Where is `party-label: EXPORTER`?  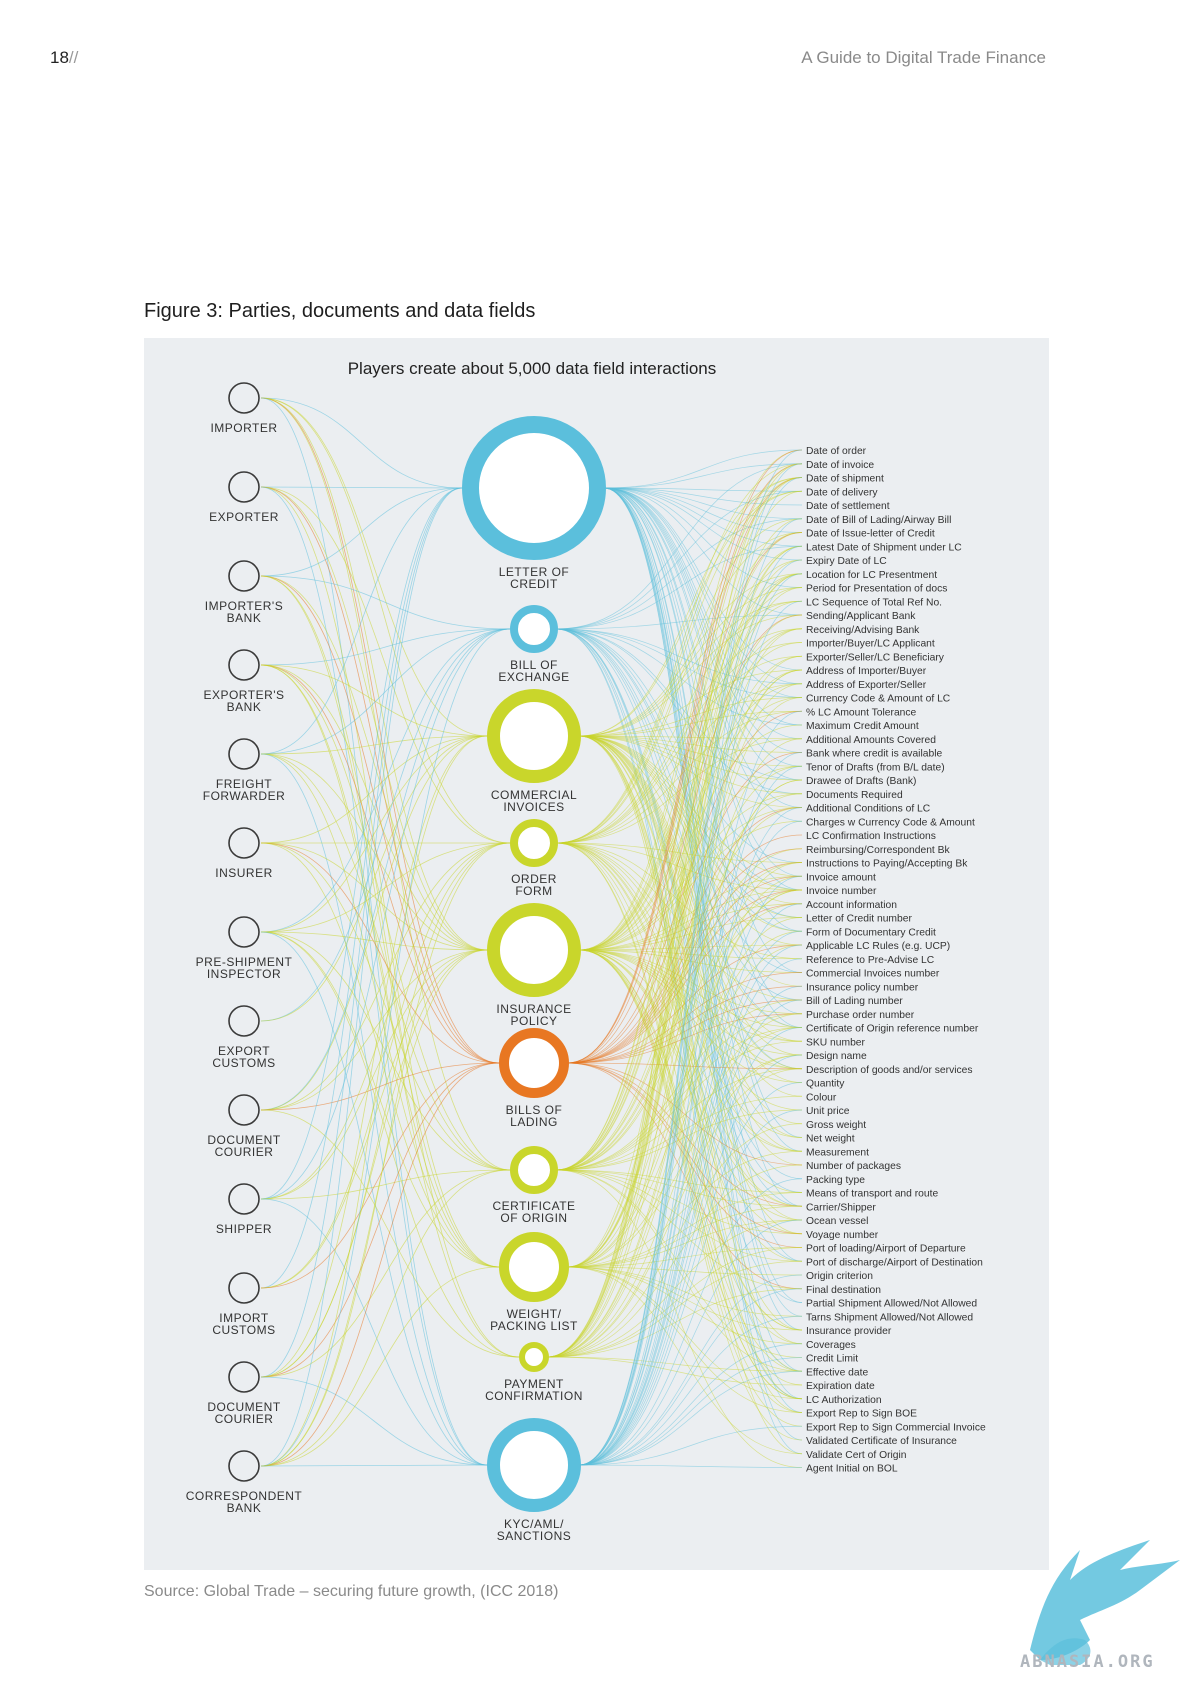
party-label: EXPORTER is located at coordinates (244, 517).